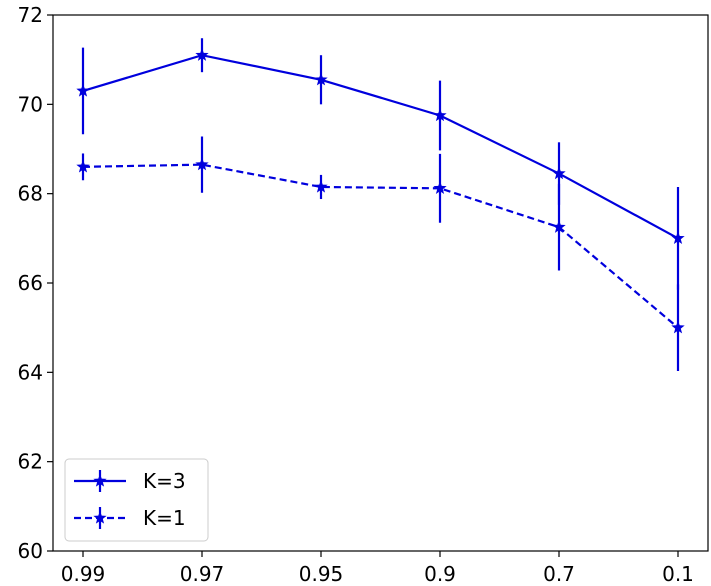 The width and height of the screenshot is (711, 586). I want to click on legend-box, so click(136, 500).